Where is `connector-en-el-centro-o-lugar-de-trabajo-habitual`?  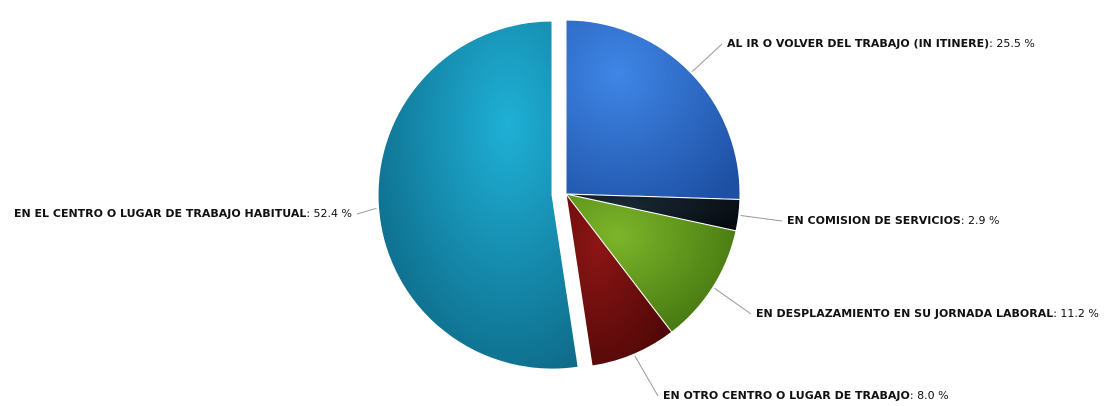
connector-en-el-centro-o-lugar-de-trabajo-habitual is located at coordinates (366, 211).